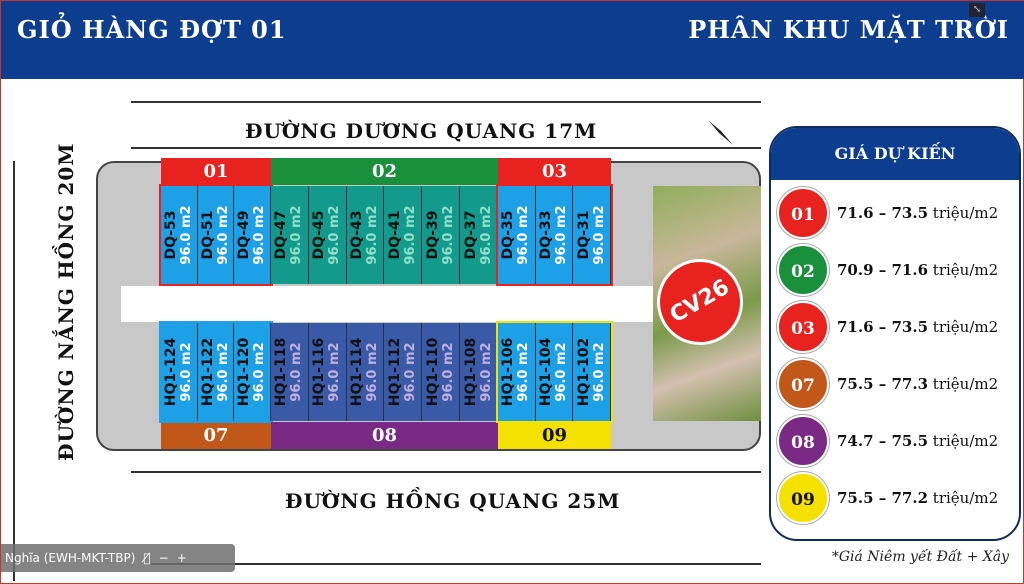 The width and height of the screenshot is (1024, 584). I want to click on legend-price: 74.7 – 75.5 triệu/m2, so click(917, 441).